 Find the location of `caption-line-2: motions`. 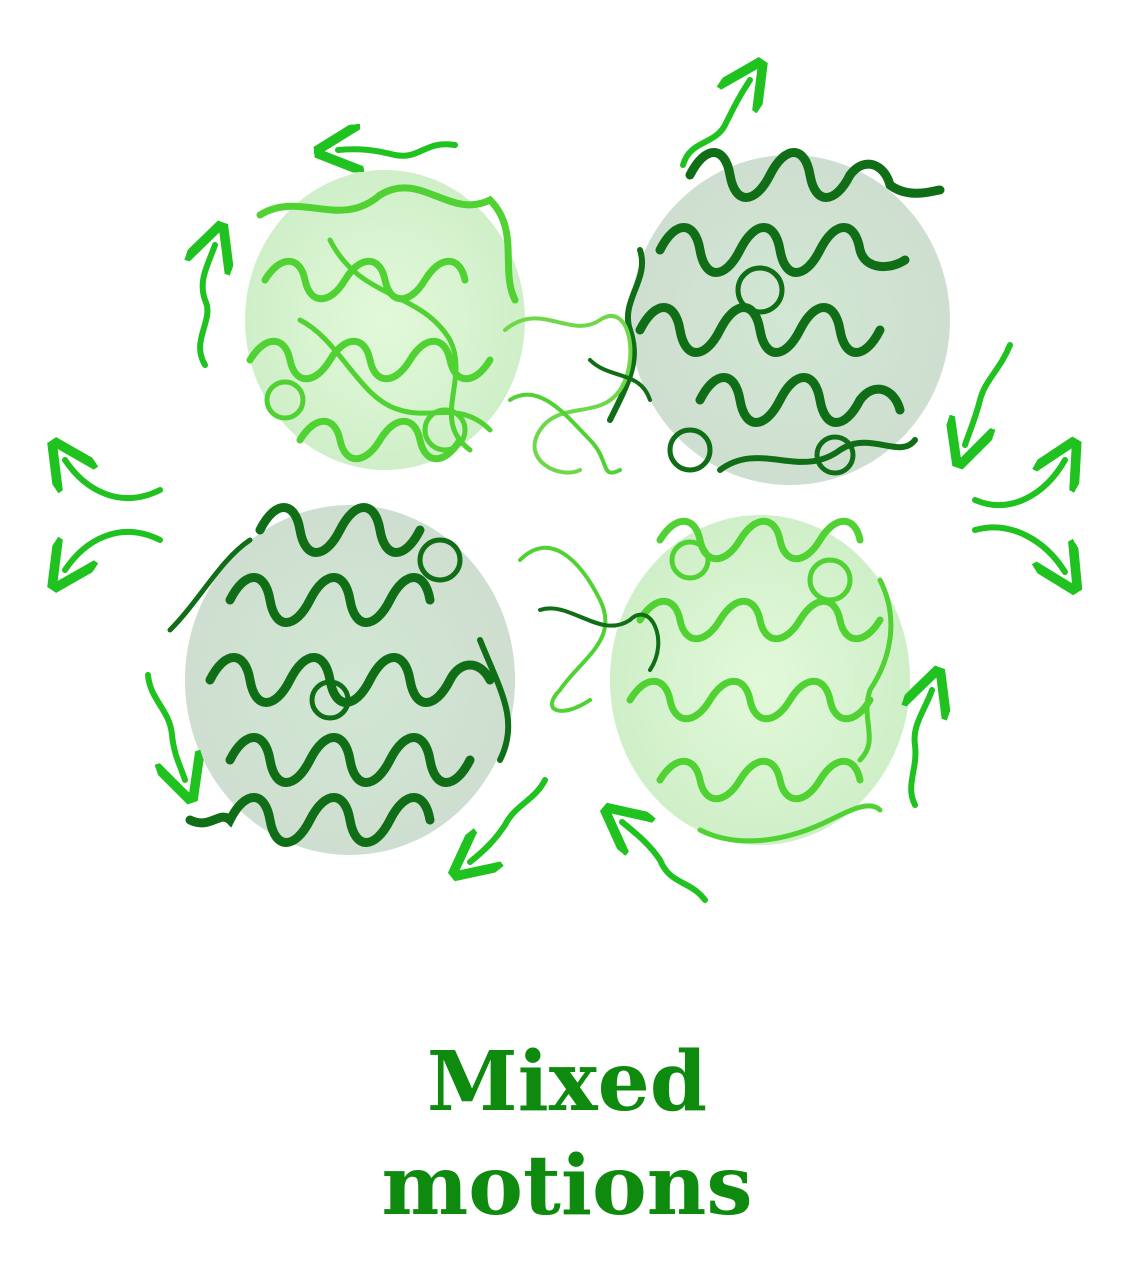

caption-line-2: motions is located at coordinates (567, 1186).